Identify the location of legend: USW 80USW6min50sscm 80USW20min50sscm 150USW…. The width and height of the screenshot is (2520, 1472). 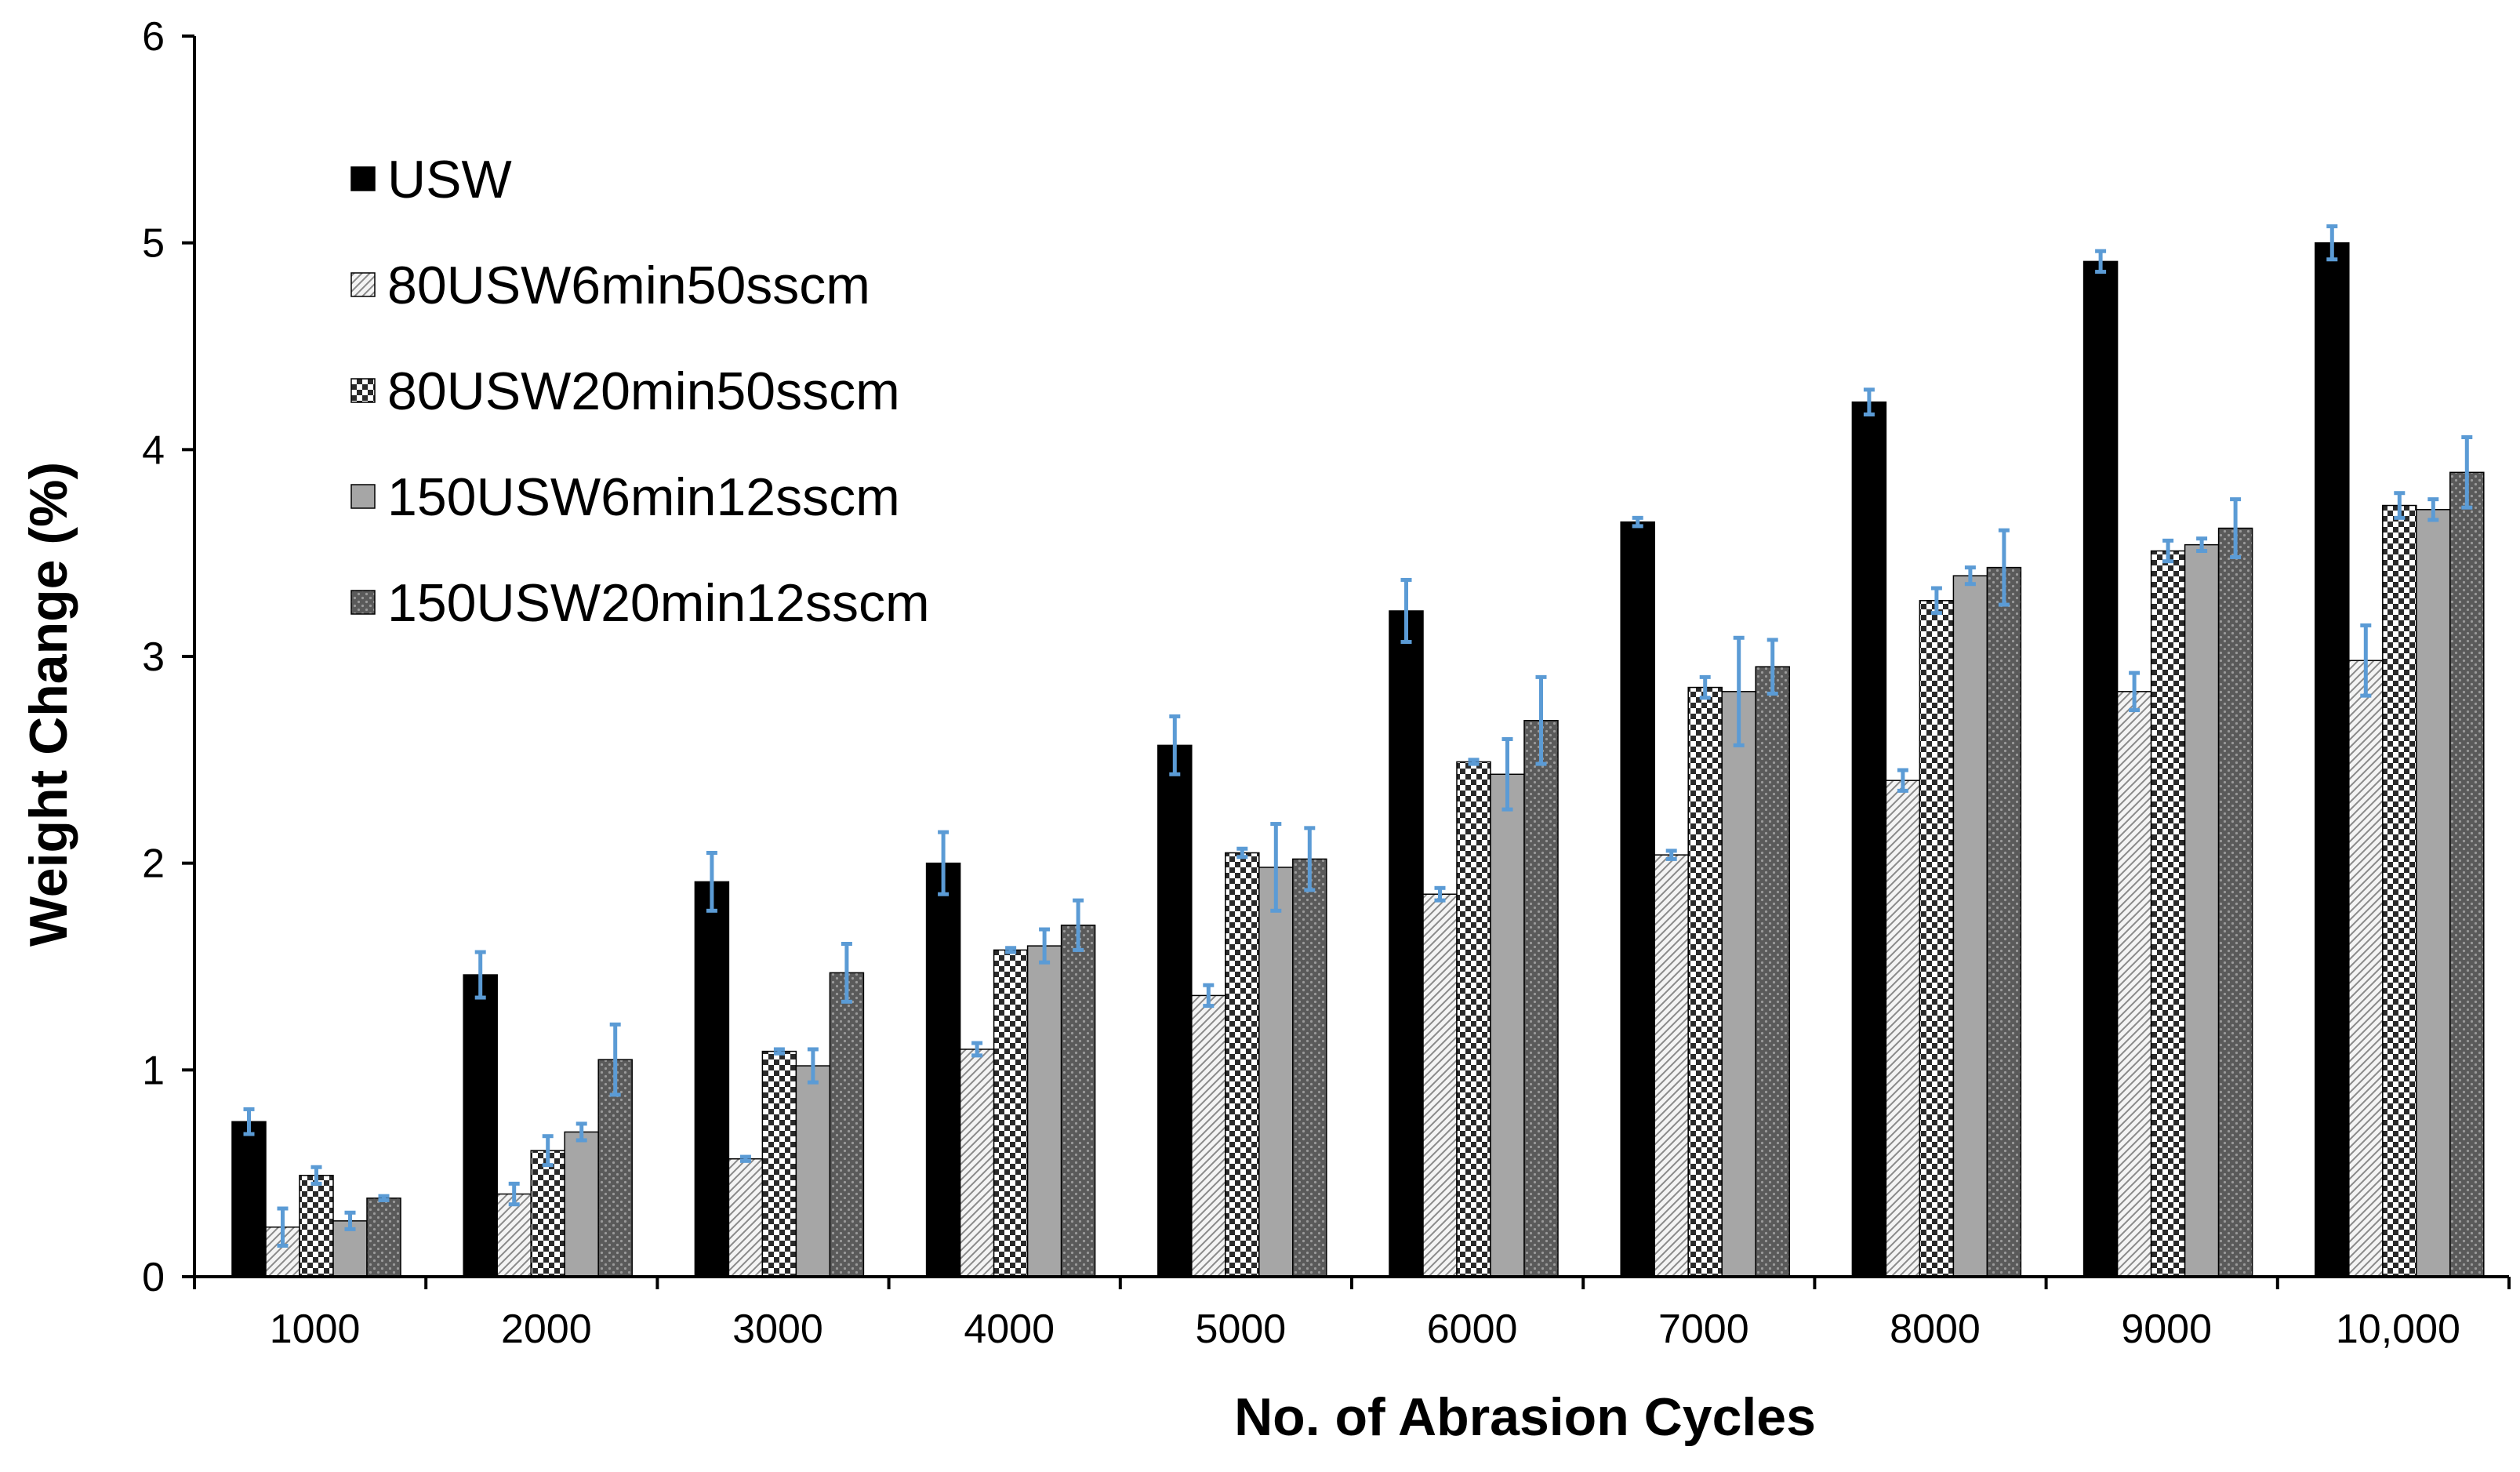
(640, 391).